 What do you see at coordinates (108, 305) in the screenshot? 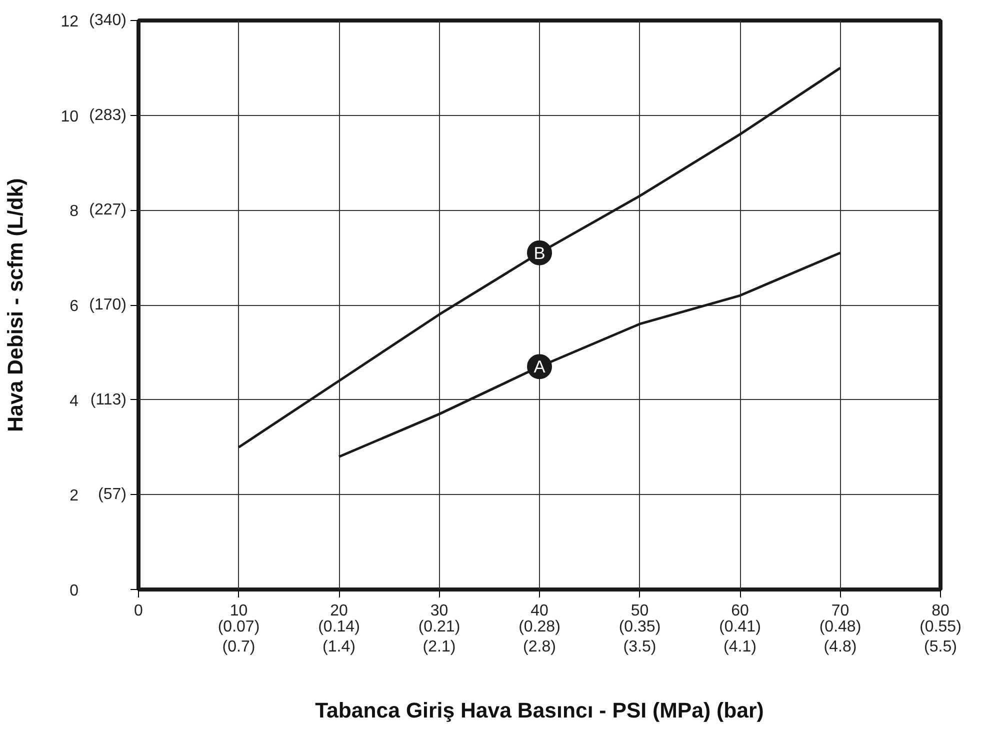
I see `y2-tick-label: (170)` at bounding box center [108, 305].